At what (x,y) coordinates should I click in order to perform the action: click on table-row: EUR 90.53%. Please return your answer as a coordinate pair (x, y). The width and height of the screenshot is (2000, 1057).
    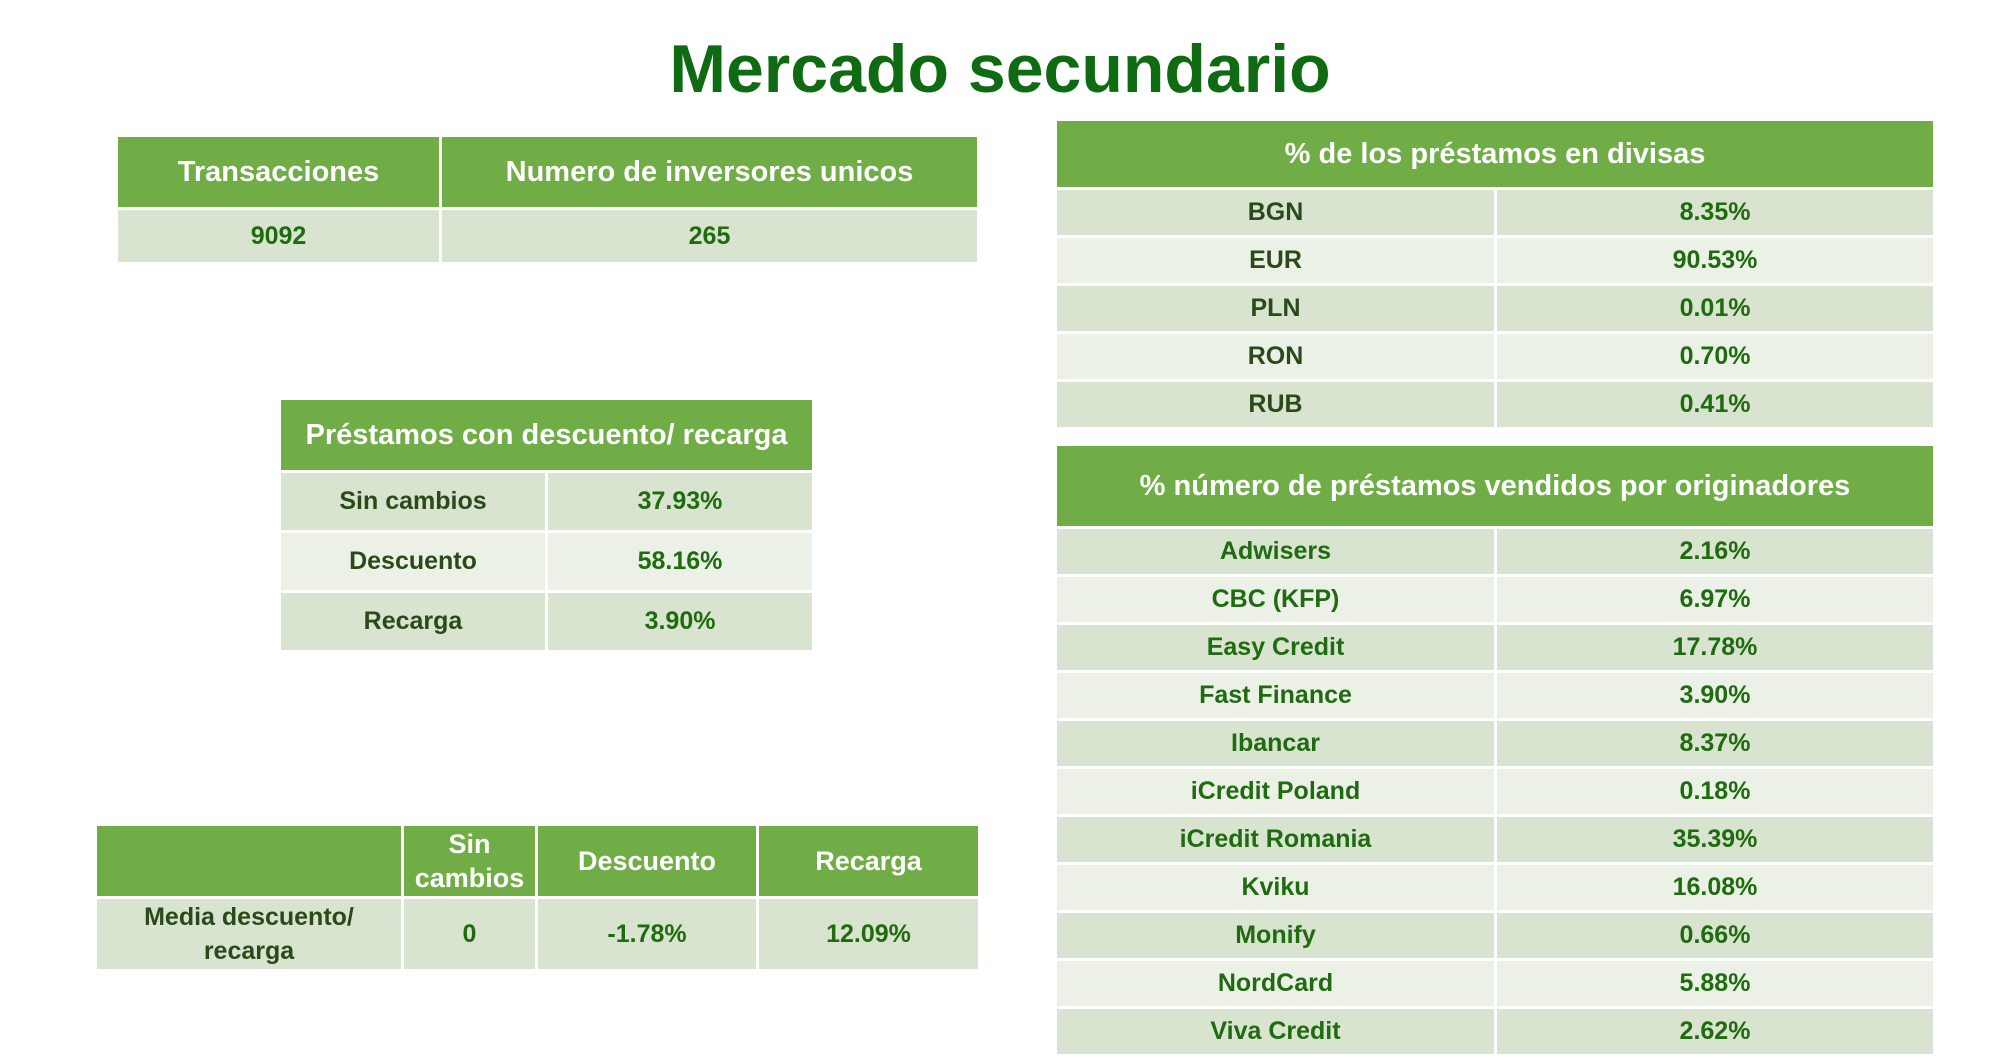
    Looking at the image, I should click on (1495, 260).